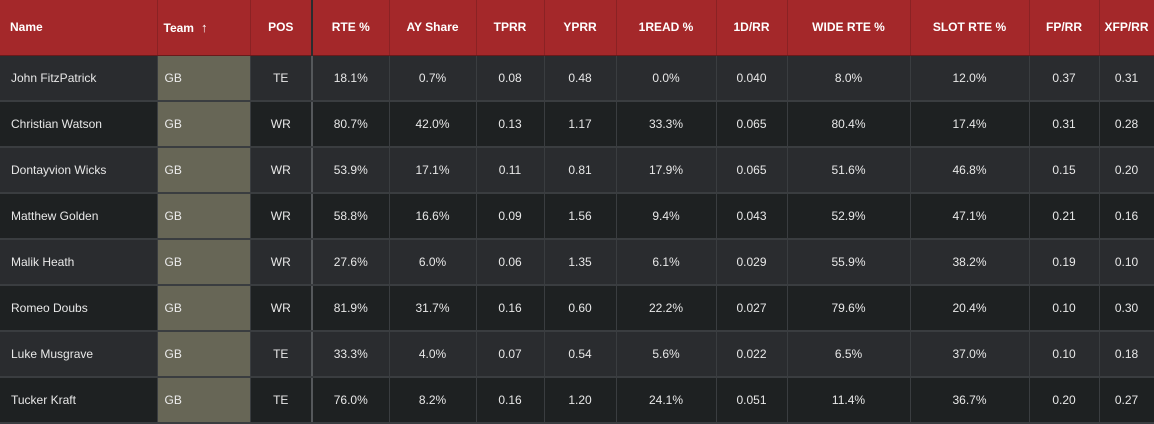 The image size is (1154, 424). Describe the element at coordinates (752, 262) in the screenshot. I see `first-down-rr-cell: 0.029` at that location.